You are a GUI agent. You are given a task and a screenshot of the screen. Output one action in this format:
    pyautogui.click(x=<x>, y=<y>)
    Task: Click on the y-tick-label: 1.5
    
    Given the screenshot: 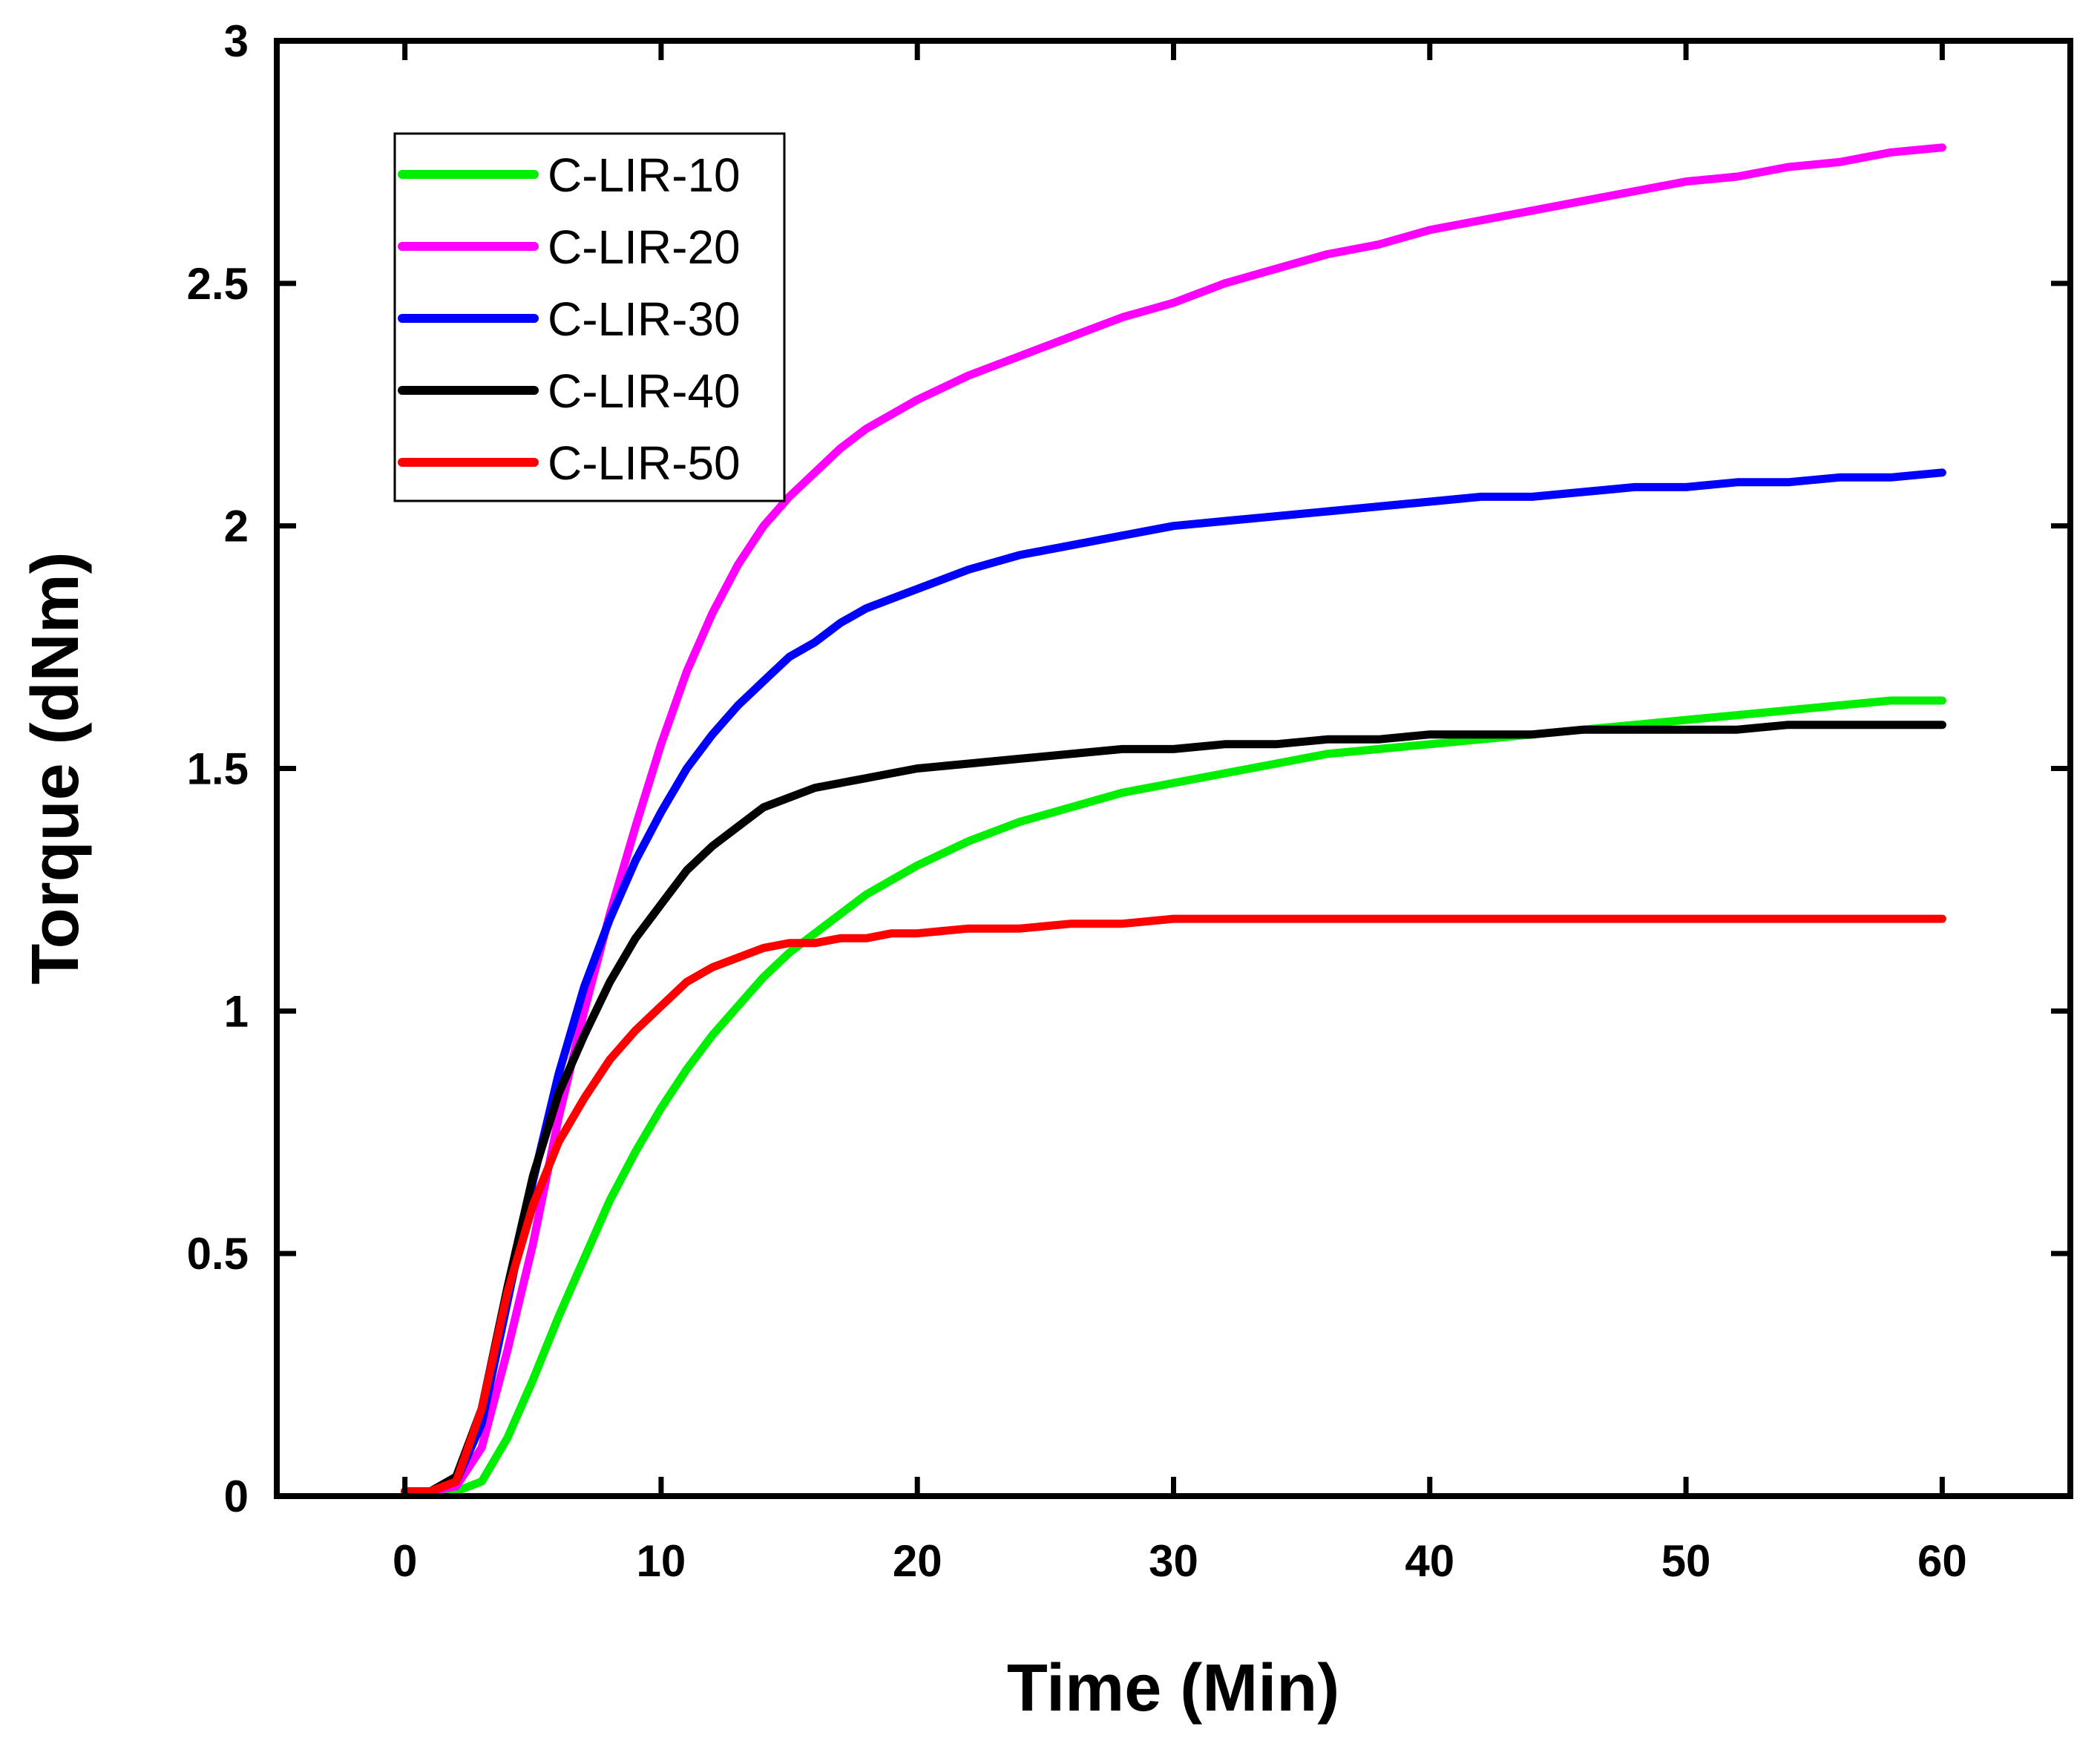 What is the action you would take?
    pyautogui.click(x=218, y=769)
    